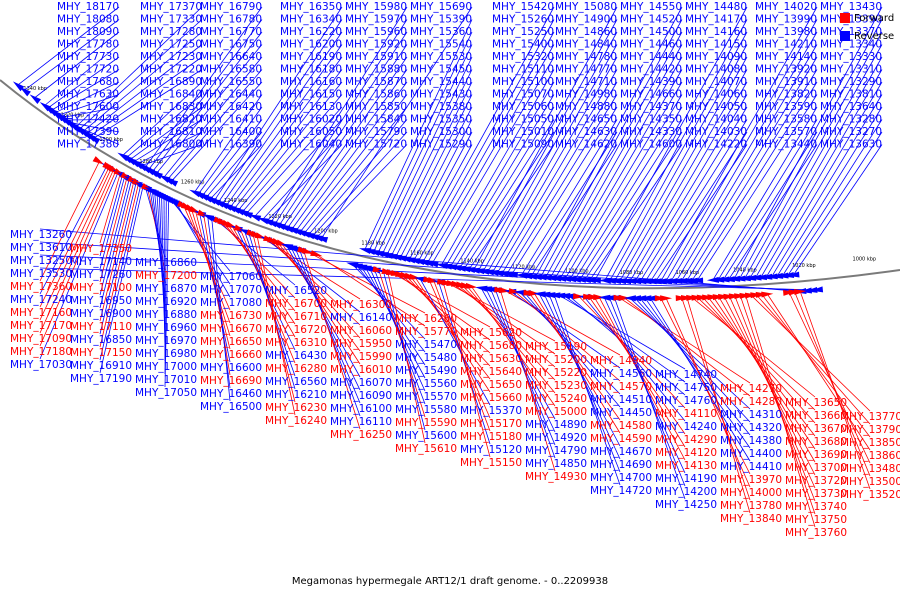  Describe the element at coordinates (296, 369) in the screenshot. I see `gene-label: MHY_16280` at that location.